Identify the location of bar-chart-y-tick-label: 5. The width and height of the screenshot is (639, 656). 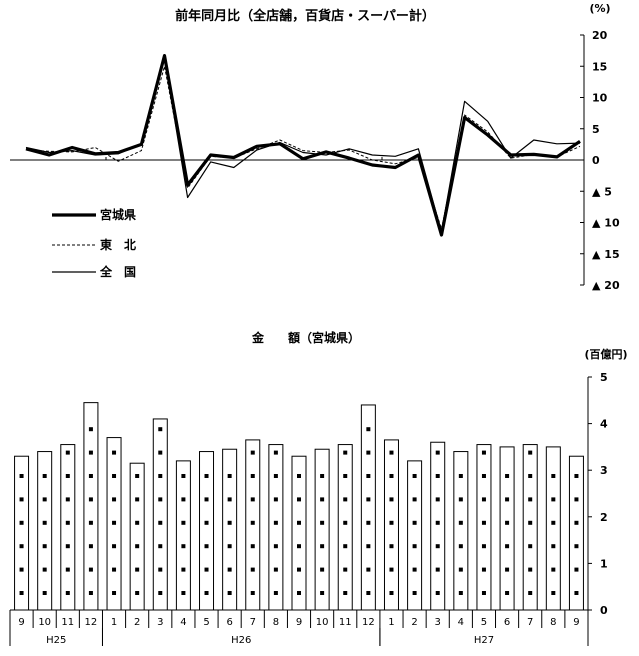
(604, 377).